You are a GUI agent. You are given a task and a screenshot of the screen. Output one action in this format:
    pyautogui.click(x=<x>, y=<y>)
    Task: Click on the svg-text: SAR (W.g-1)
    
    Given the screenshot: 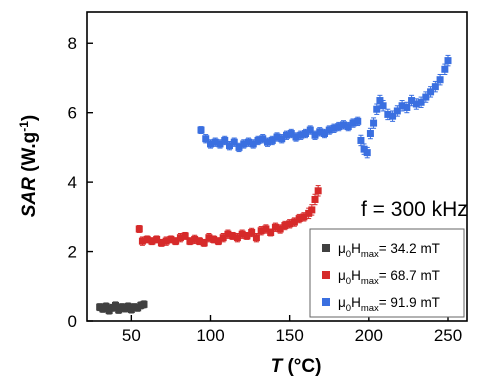 What is the action you would take?
    pyautogui.click(x=28, y=166)
    